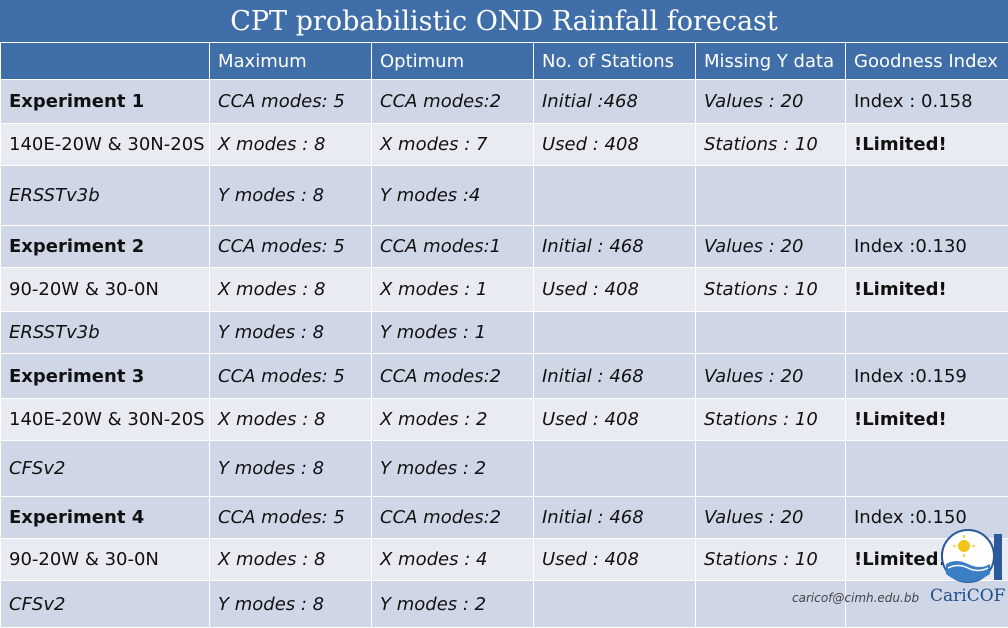 The image size is (1008, 628). I want to click on header-cell-goodness: Goodness Index, so click(927, 61).